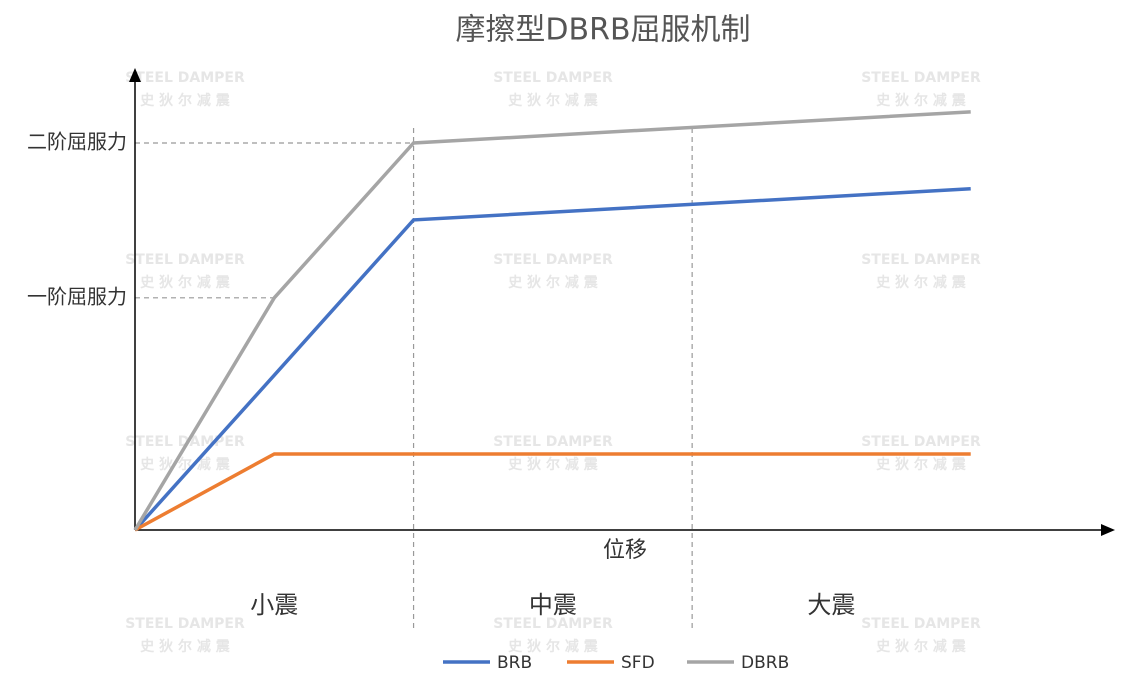 The image size is (1123, 682). What do you see at coordinates (553, 605) in the screenshot?
I see `region-label: 中震` at bounding box center [553, 605].